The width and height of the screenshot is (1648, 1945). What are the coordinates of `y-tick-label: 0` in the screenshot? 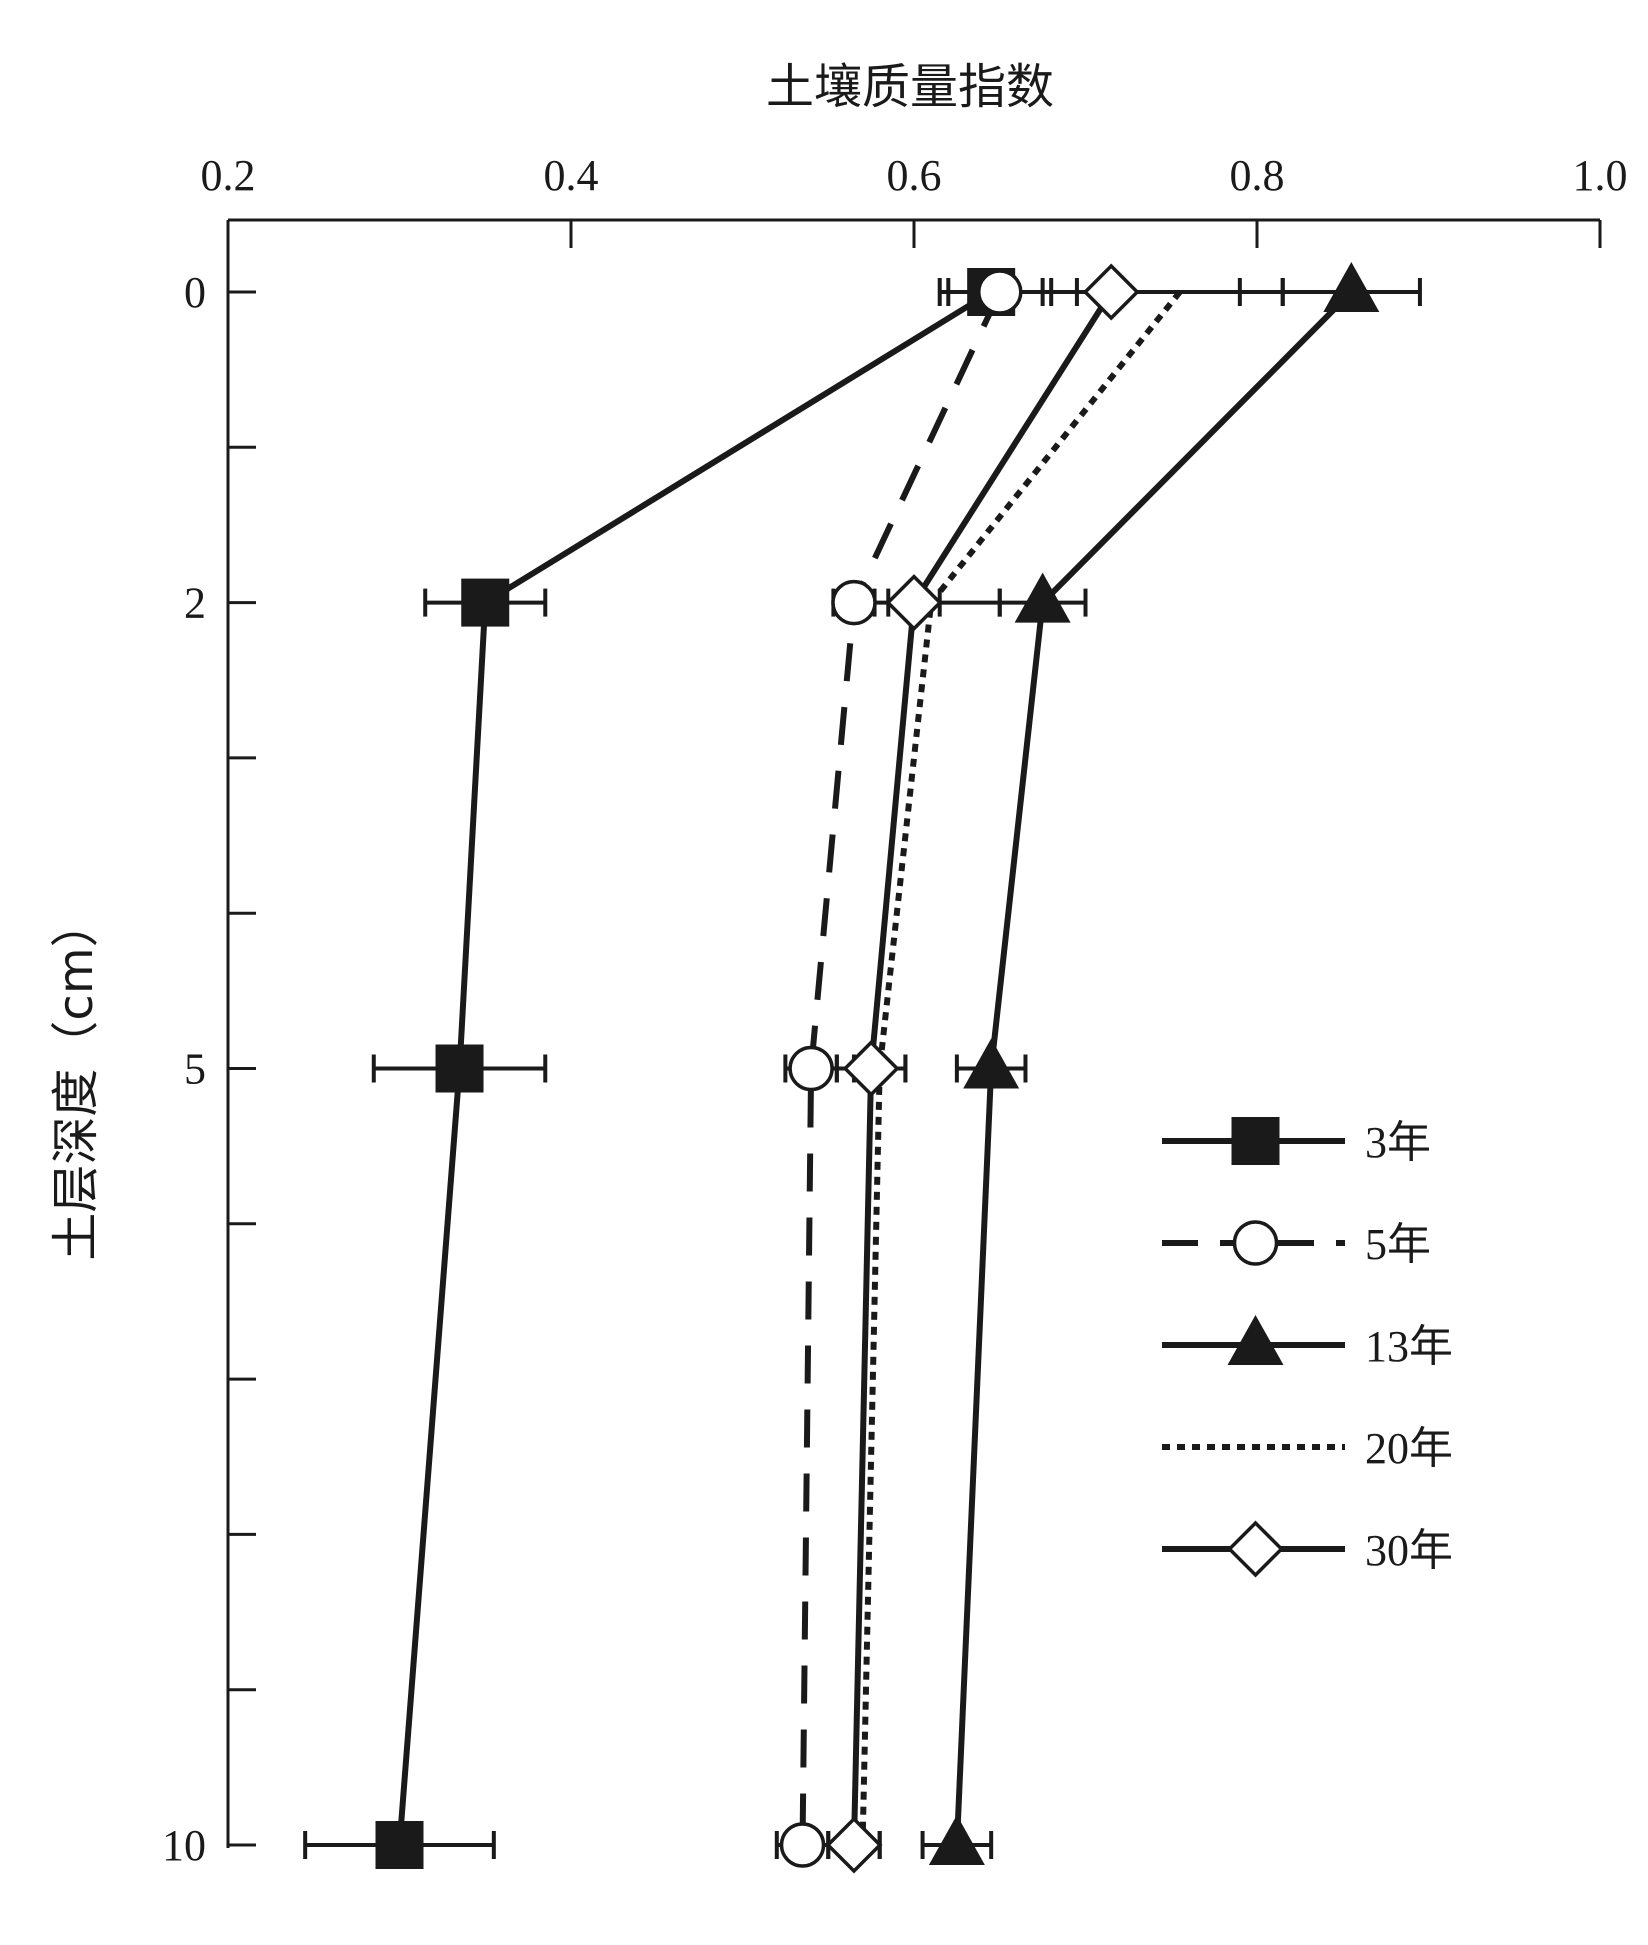 It's located at (195, 292).